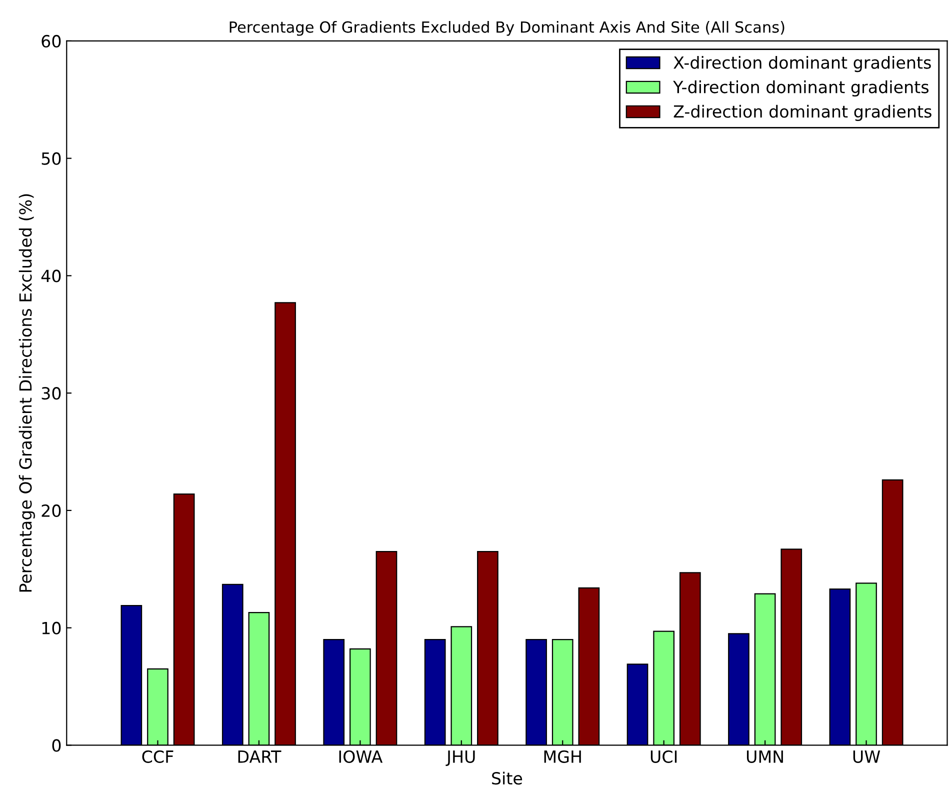 The height and width of the screenshot is (803, 952). What do you see at coordinates (866, 756) in the screenshot?
I see `x-tick-label: UW` at bounding box center [866, 756].